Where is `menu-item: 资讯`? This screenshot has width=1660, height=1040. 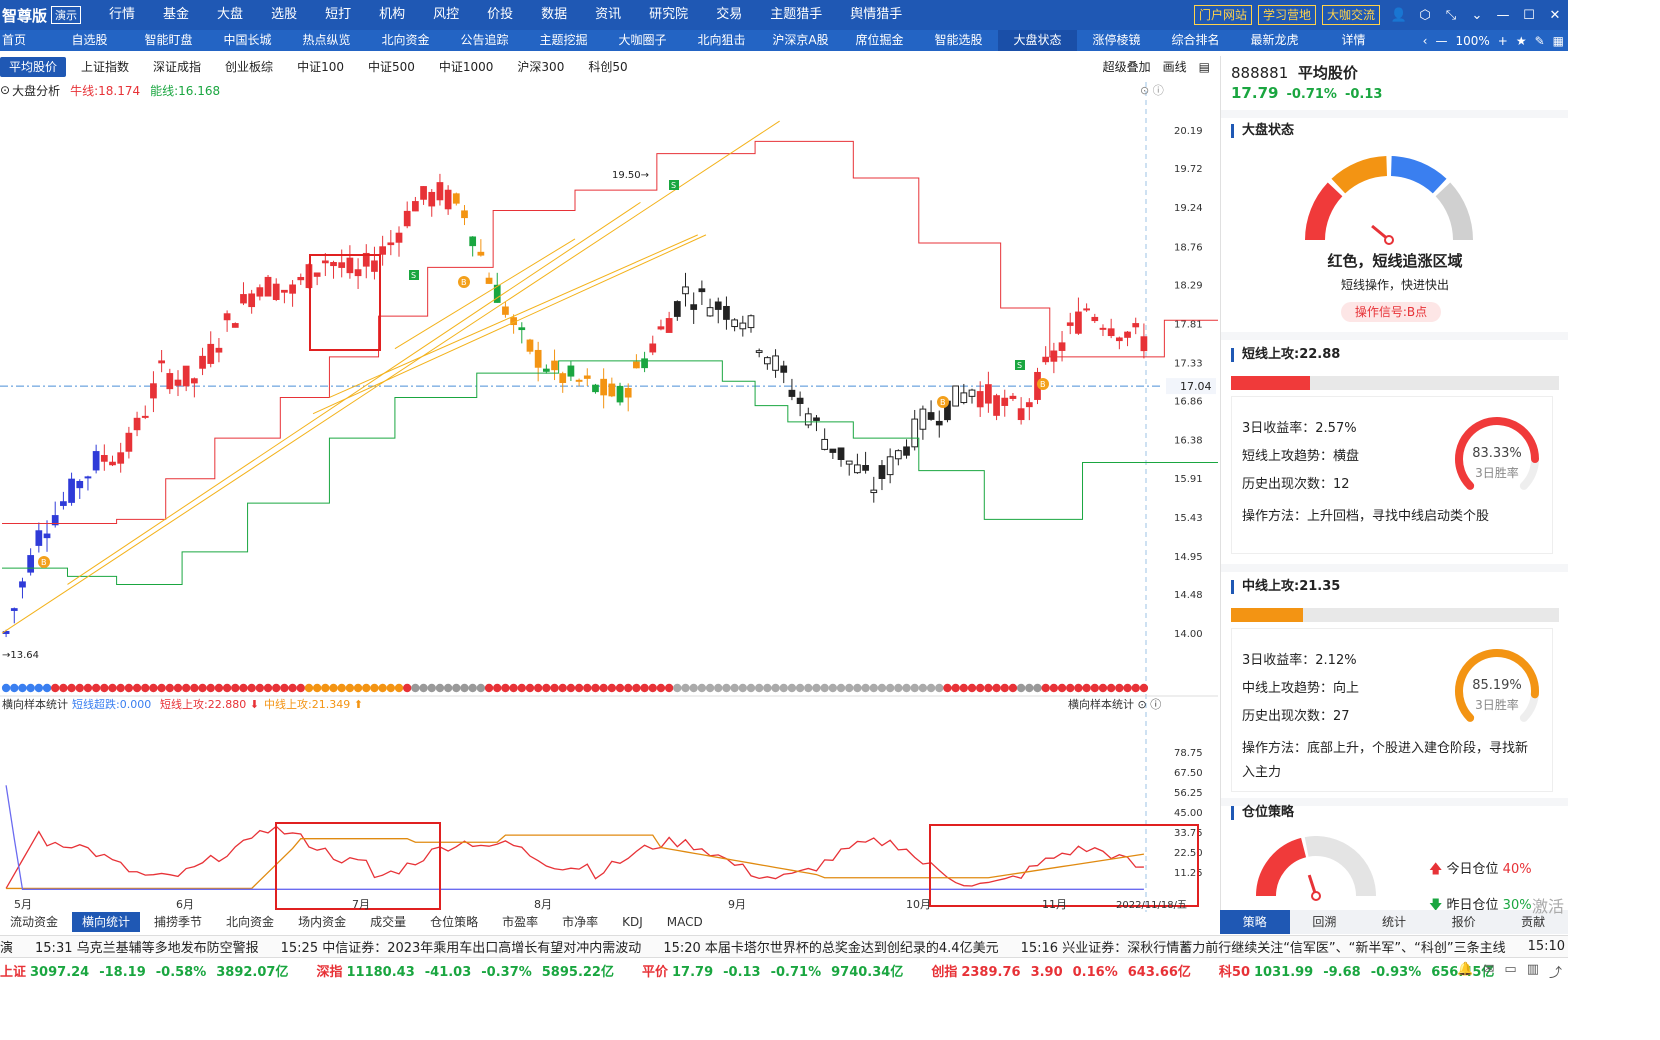 menu-item: 资讯 is located at coordinates (608, 14).